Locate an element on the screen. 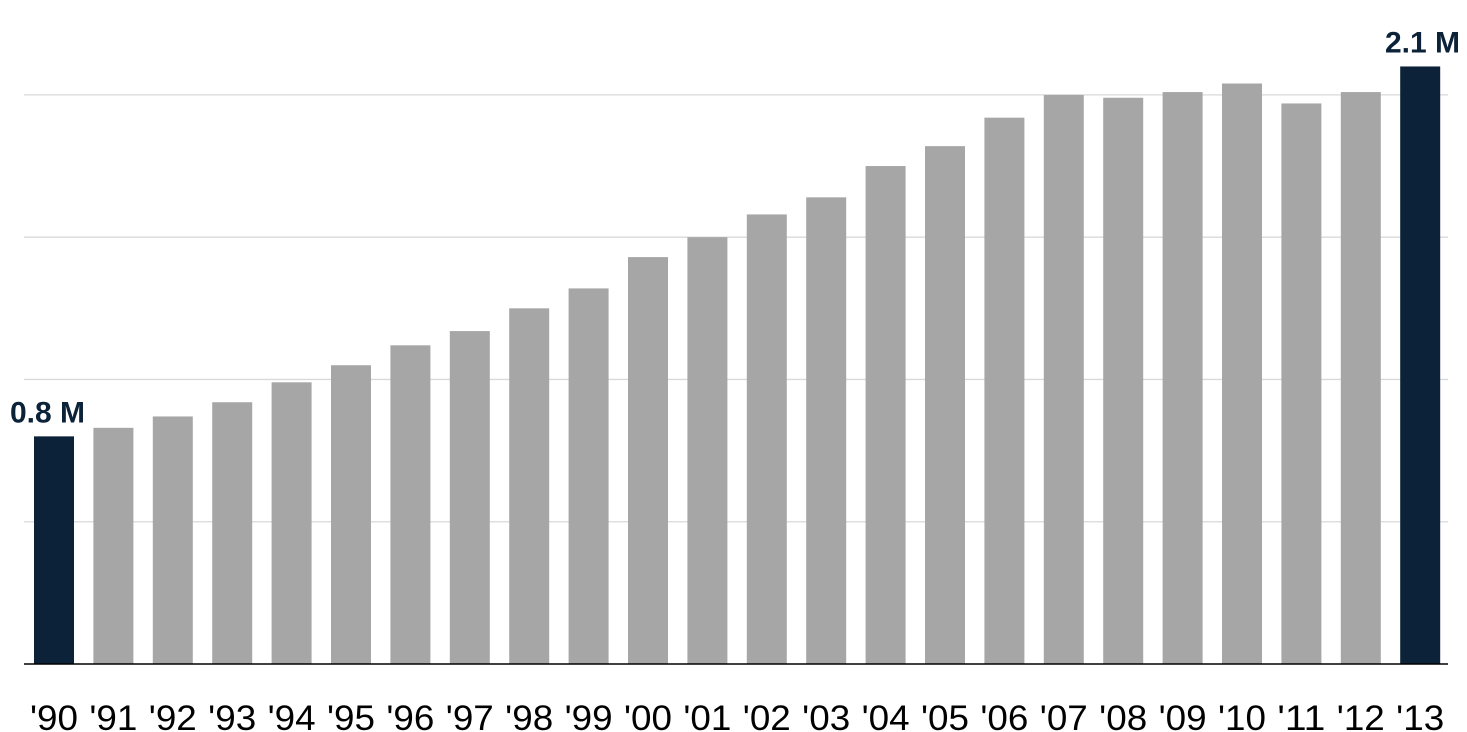  x-tick-label: '05 is located at coordinates (945, 715).